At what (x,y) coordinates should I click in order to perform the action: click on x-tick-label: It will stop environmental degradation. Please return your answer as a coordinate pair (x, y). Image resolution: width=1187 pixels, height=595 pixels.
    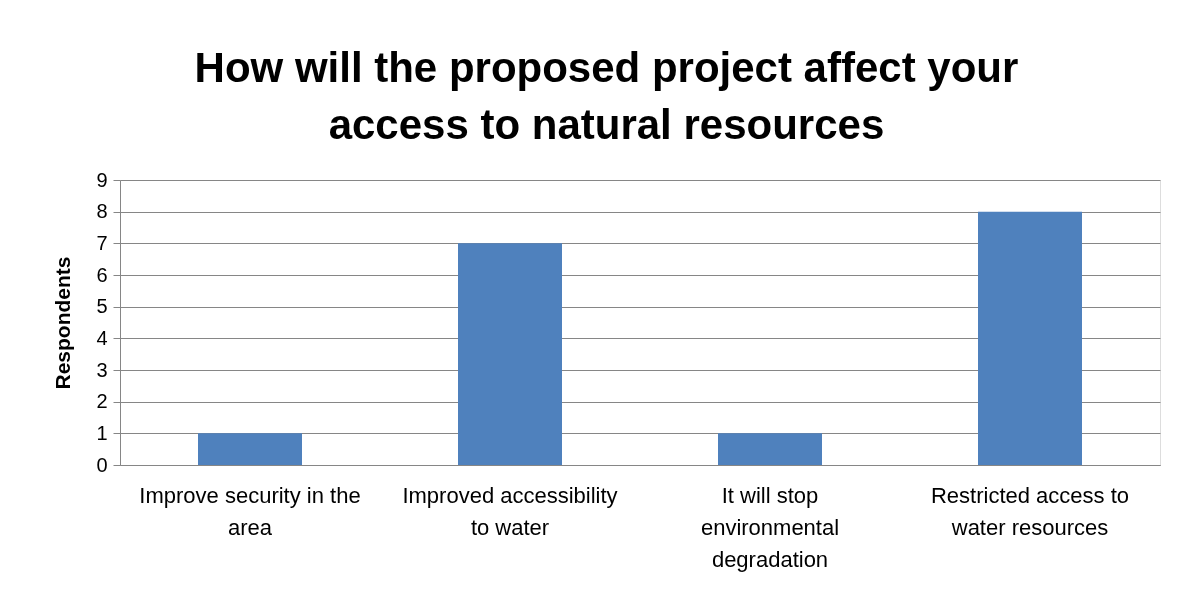
    Looking at the image, I should click on (770, 527).